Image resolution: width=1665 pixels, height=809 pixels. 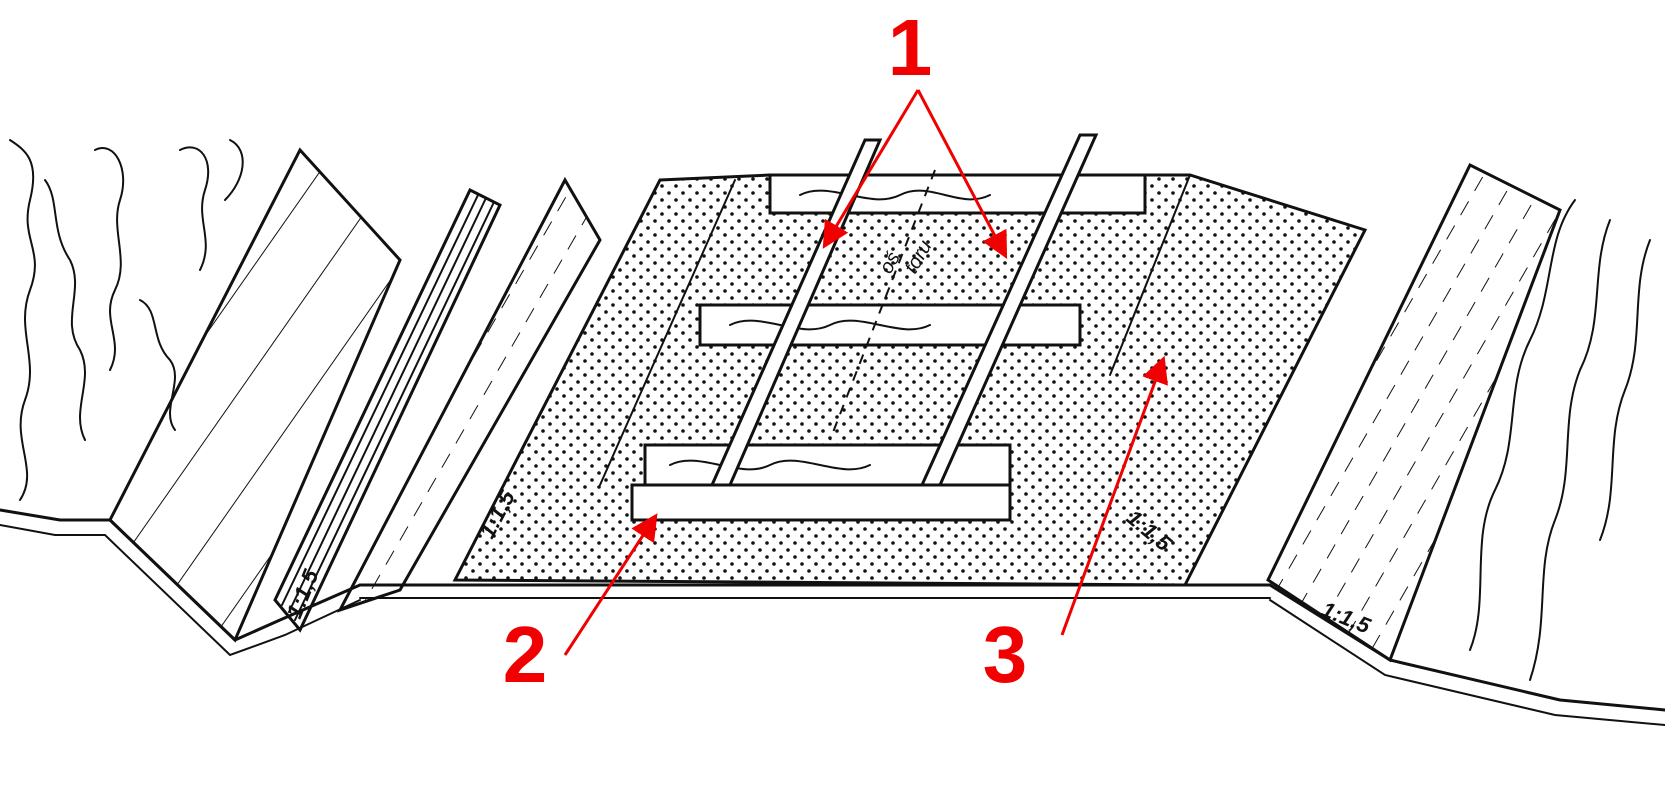 I want to click on callout-2: 2, so click(x=580, y=606).